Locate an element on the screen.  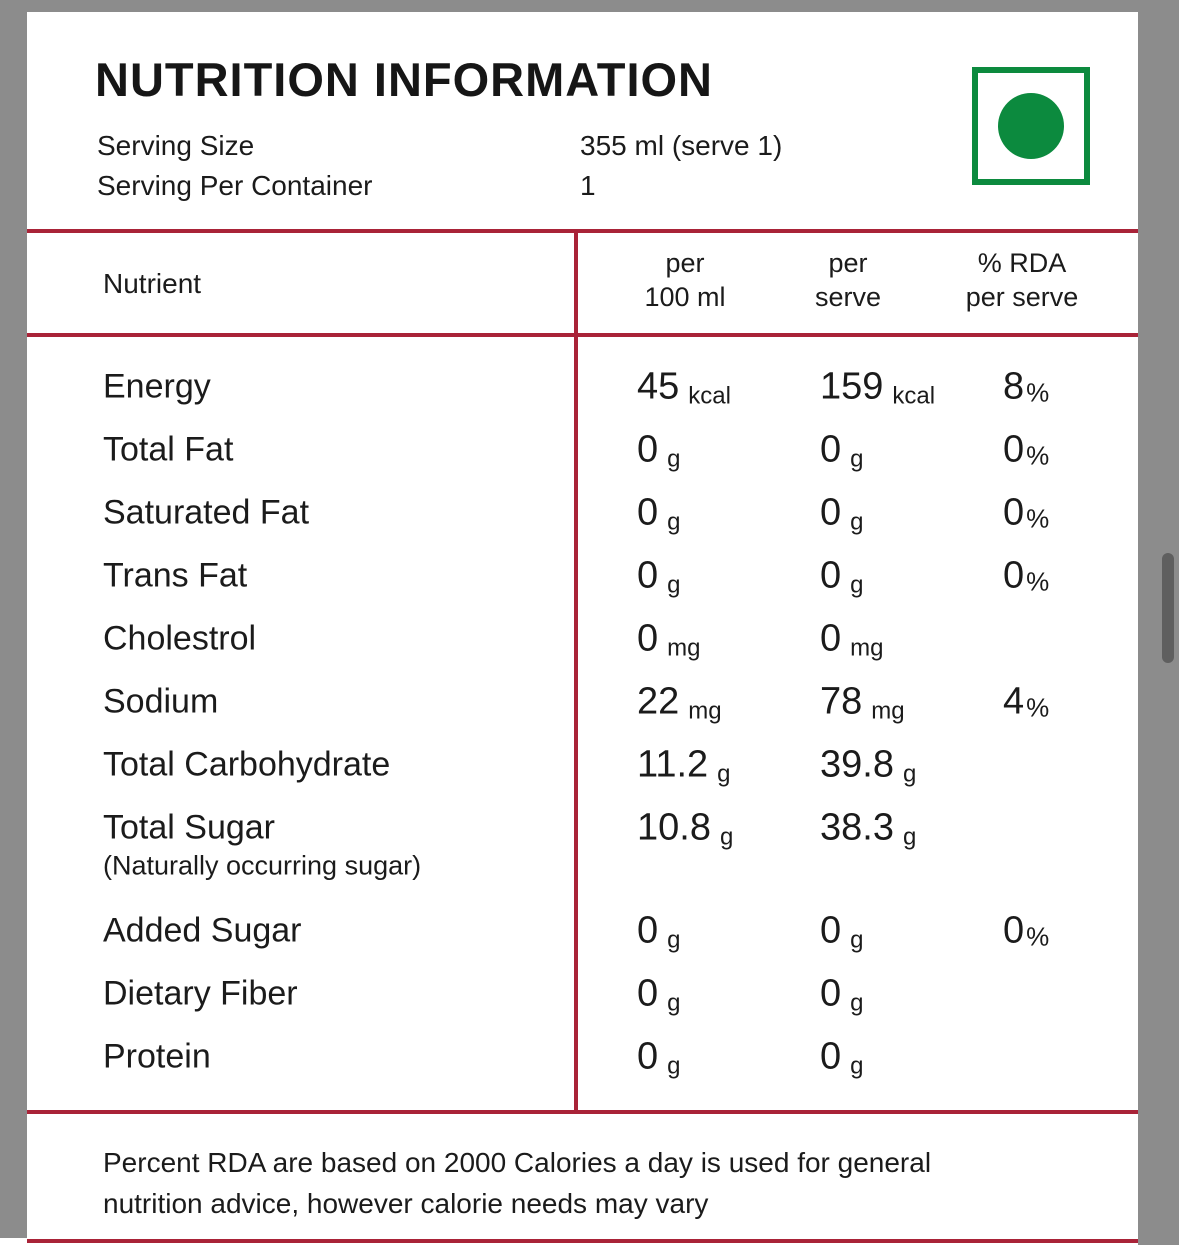
table-top-rule is located at coordinates (582, 231).